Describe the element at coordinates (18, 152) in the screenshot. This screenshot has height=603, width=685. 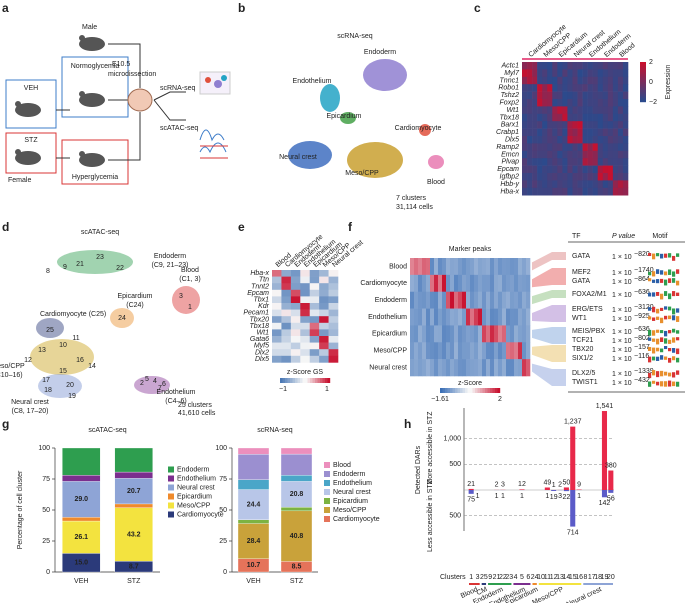
I see `mouse-ear` at that location.